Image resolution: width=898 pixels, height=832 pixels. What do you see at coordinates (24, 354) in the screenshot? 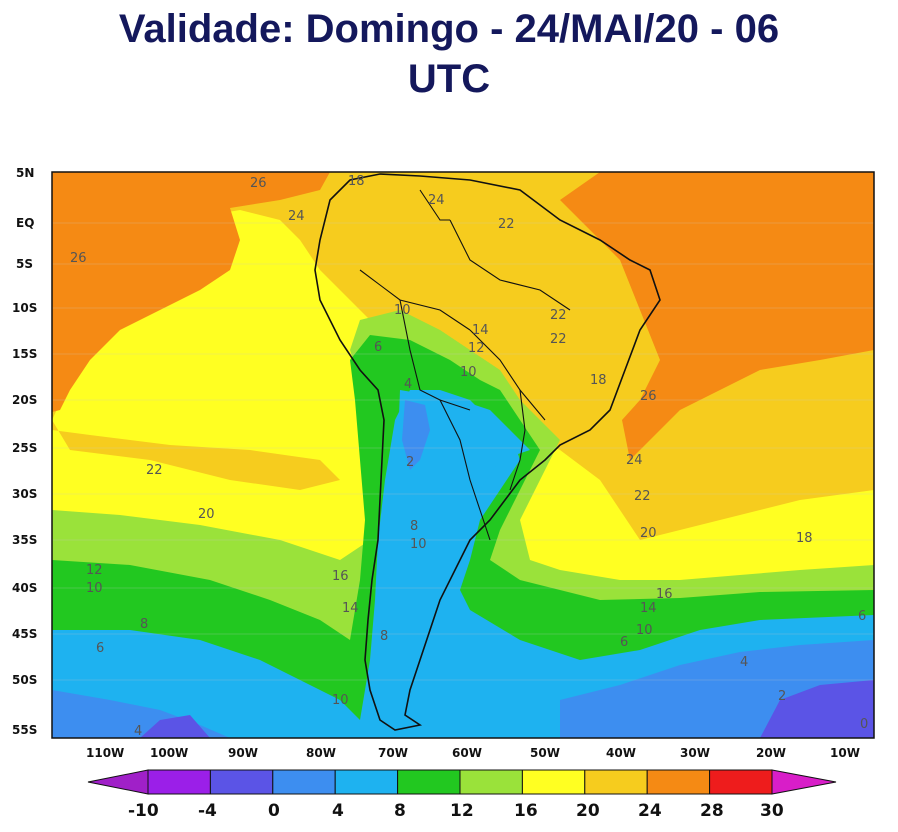
I see `lat-label: 15S` at bounding box center [24, 354].